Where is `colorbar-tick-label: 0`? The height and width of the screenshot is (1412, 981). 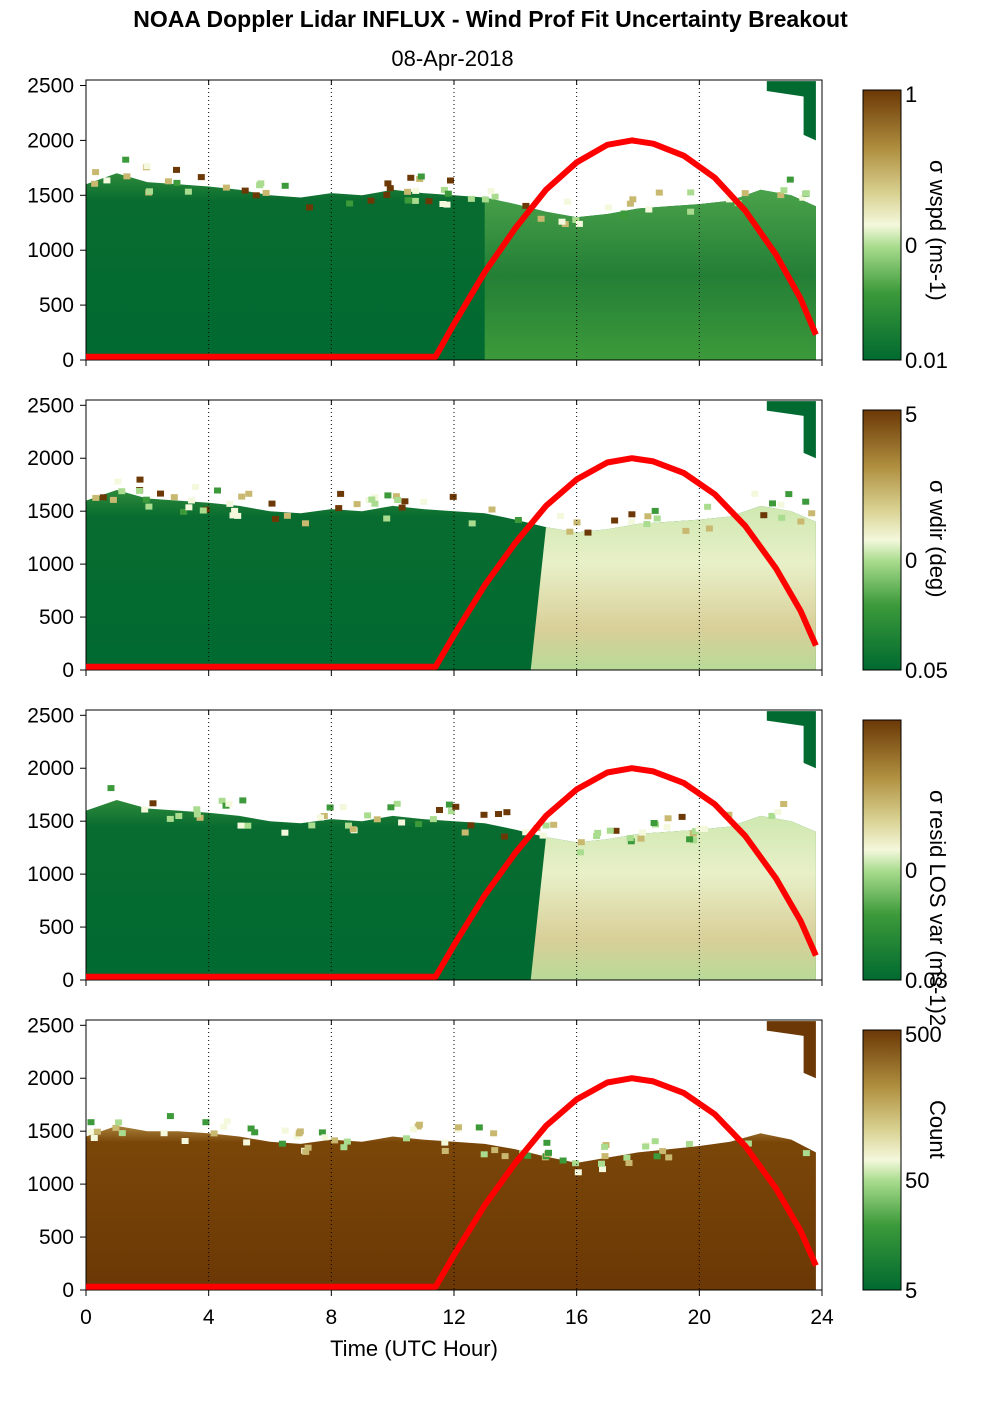 colorbar-tick-label: 0 is located at coordinates (911, 870).